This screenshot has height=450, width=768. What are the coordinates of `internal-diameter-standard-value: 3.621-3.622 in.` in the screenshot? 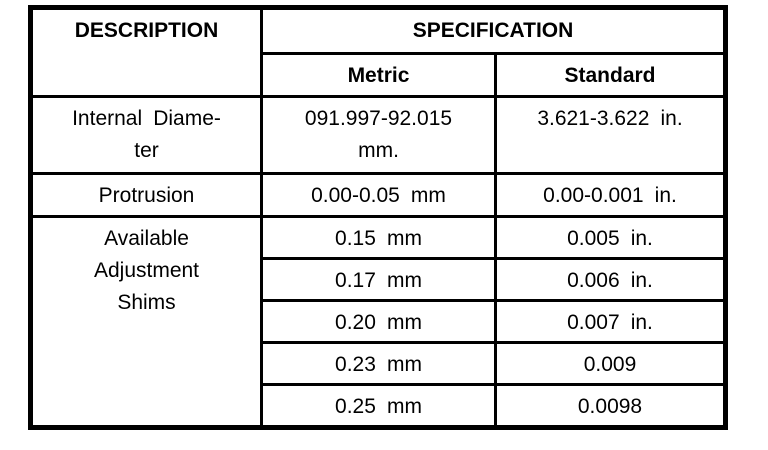 It's located at (610, 135).